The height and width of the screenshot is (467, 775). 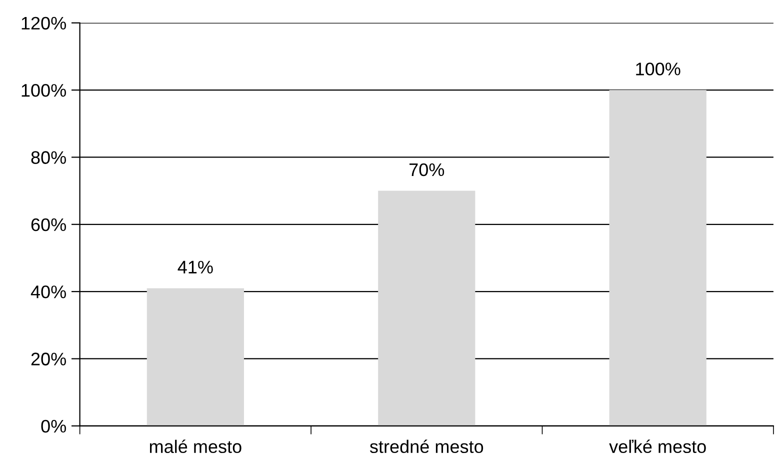 I want to click on y-tick-label: 40%, so click(x=48, y=292).